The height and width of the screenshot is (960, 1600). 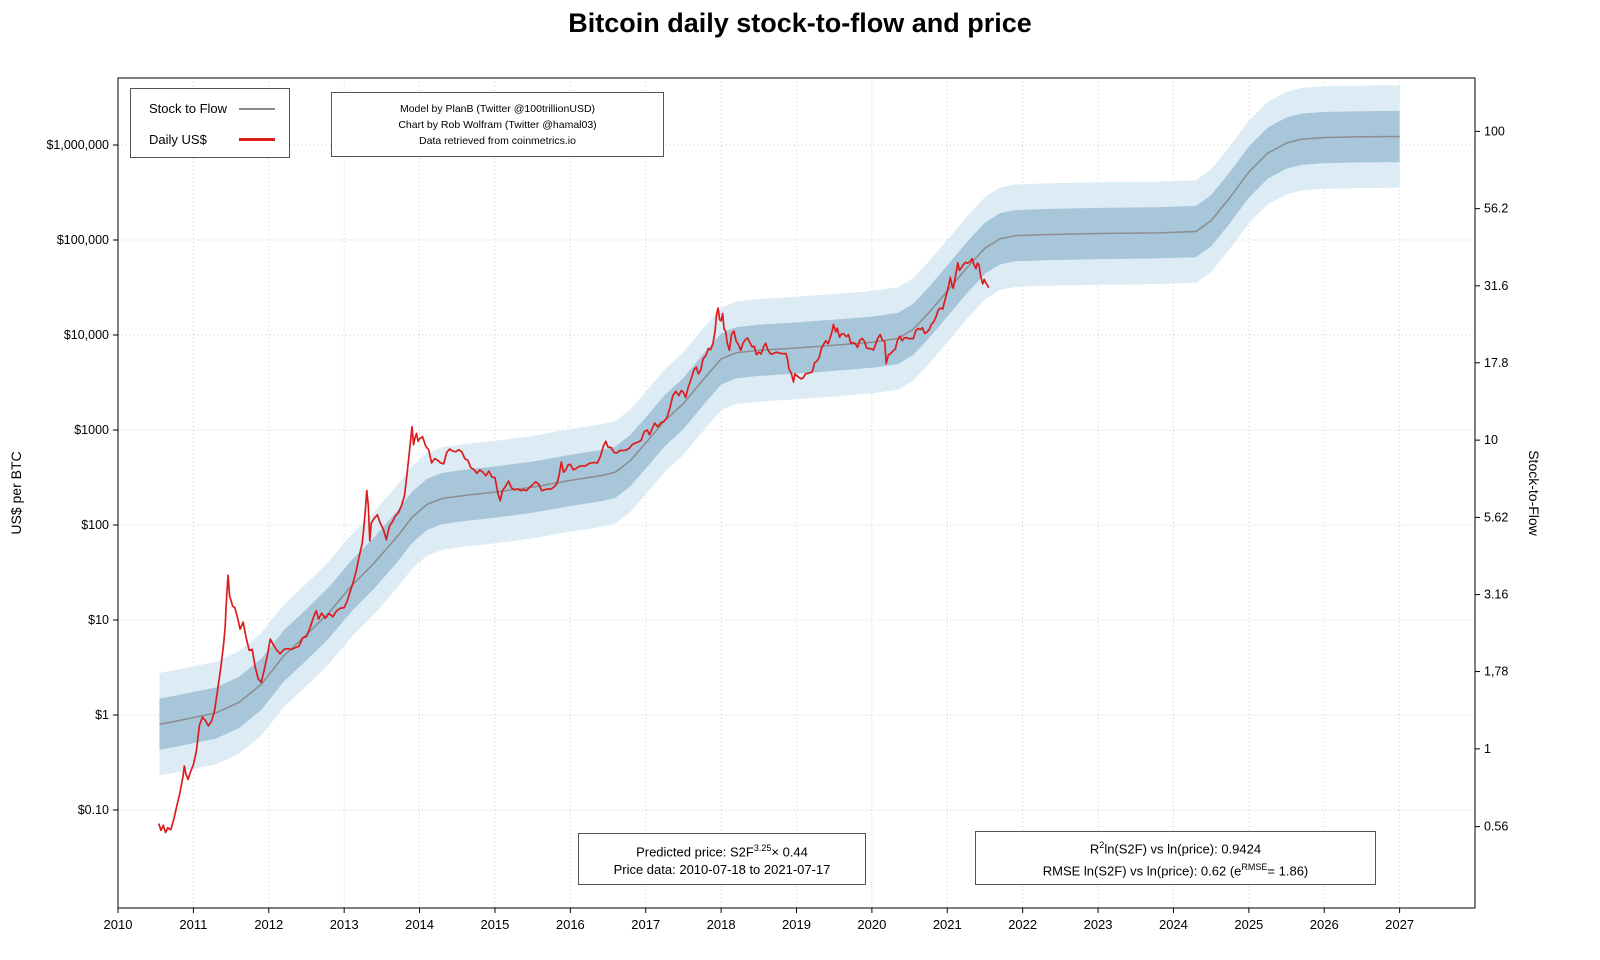 What do you see at coordinates (268, 924) in the screenshot?
I see `x-tick-label: 2012` at bounding box center [268, 924].